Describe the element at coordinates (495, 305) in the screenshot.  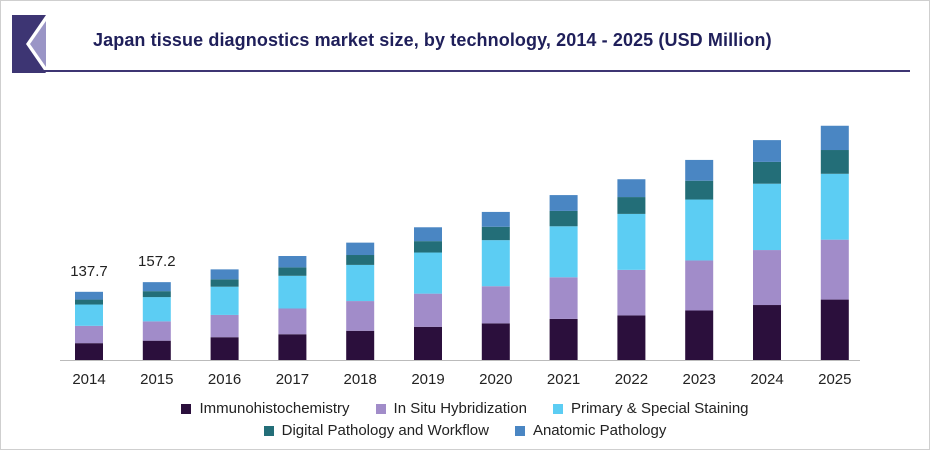
I see `bar-segment-2020-s1` at that location.